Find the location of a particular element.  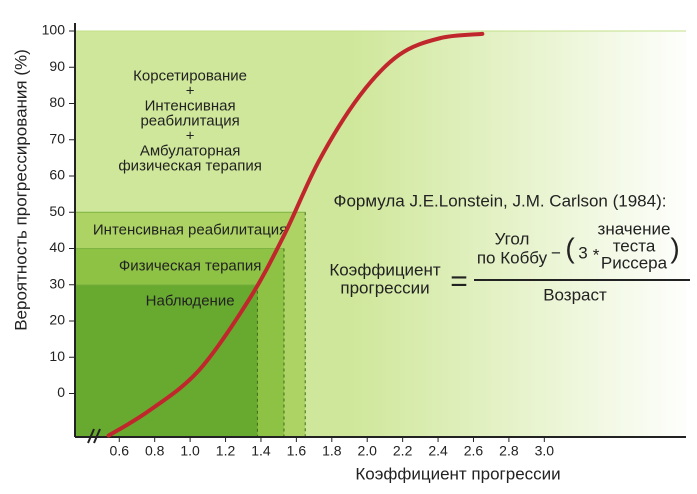

y-tick-label: 0 is located at coordinates (61, 392).